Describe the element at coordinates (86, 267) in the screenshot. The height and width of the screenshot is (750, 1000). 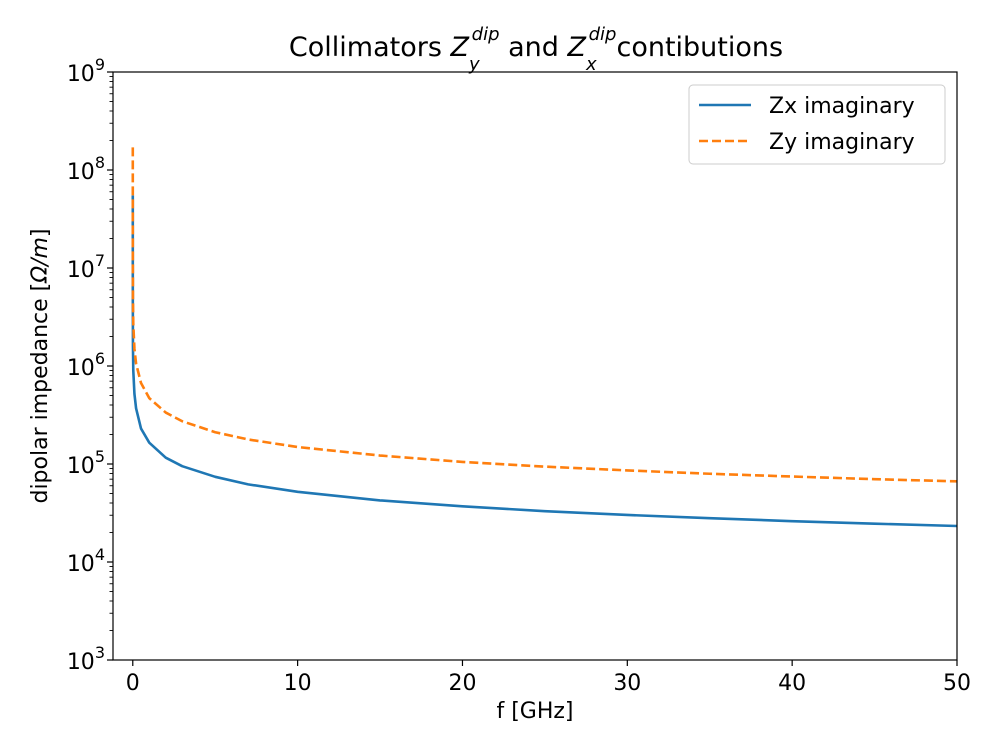
I see `y-tick-label: 10⁷` at that location.